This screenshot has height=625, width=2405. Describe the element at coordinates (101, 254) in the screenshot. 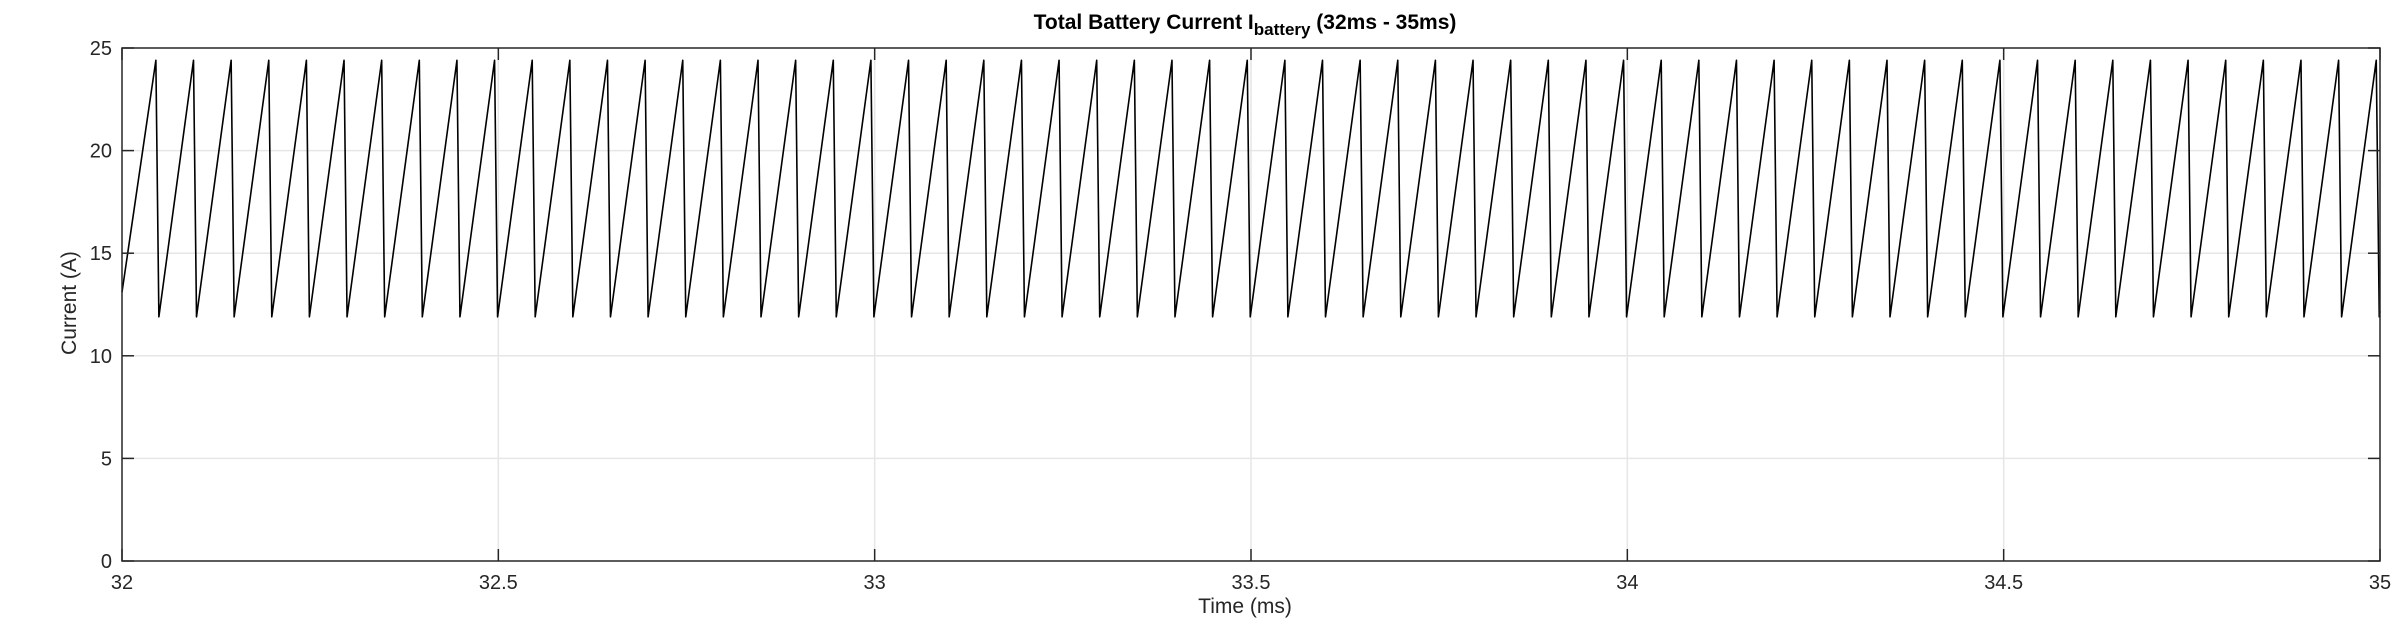

I see `y-tick-label-3: 15` at that location.